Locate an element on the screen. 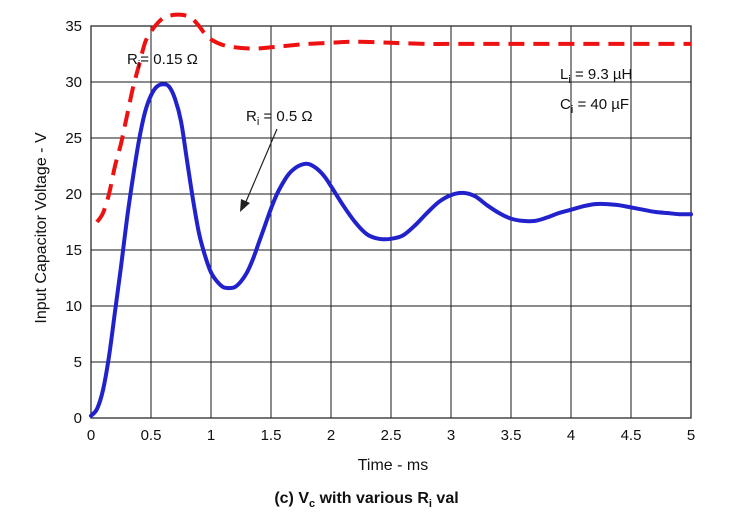 This screenshot has width=733, height=528. caption-prefix: (c) V is located at coordinates (291, 498).